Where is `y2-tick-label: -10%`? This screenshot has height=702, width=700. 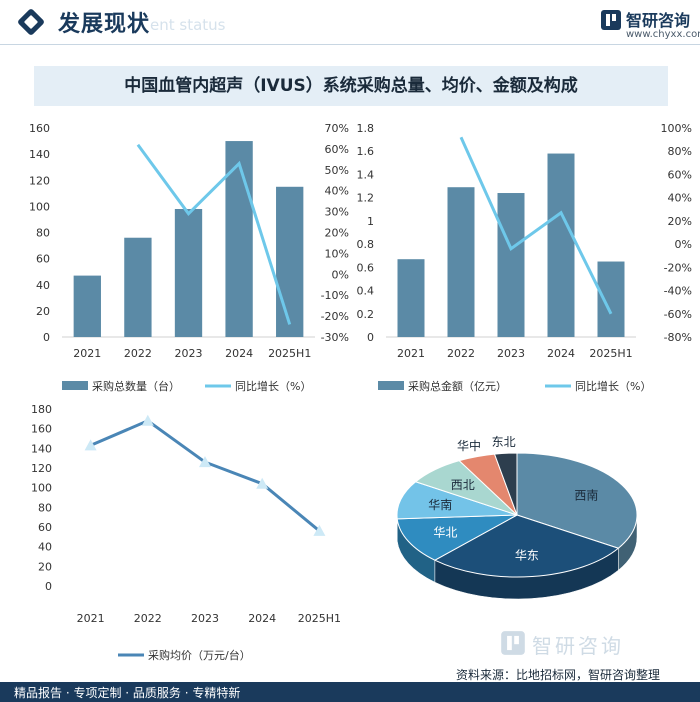
y2-tick-label: -10% is located at coordinates (335, 295).